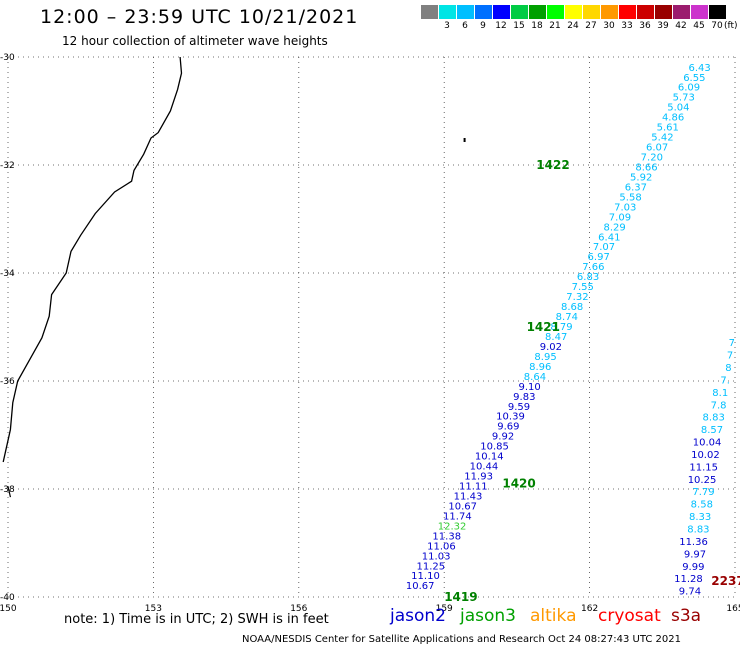  What do you see at coordinates (678, 108) in the screenshot?
I see `swh-value-label: 5.04` at bounding box center [678, 108].